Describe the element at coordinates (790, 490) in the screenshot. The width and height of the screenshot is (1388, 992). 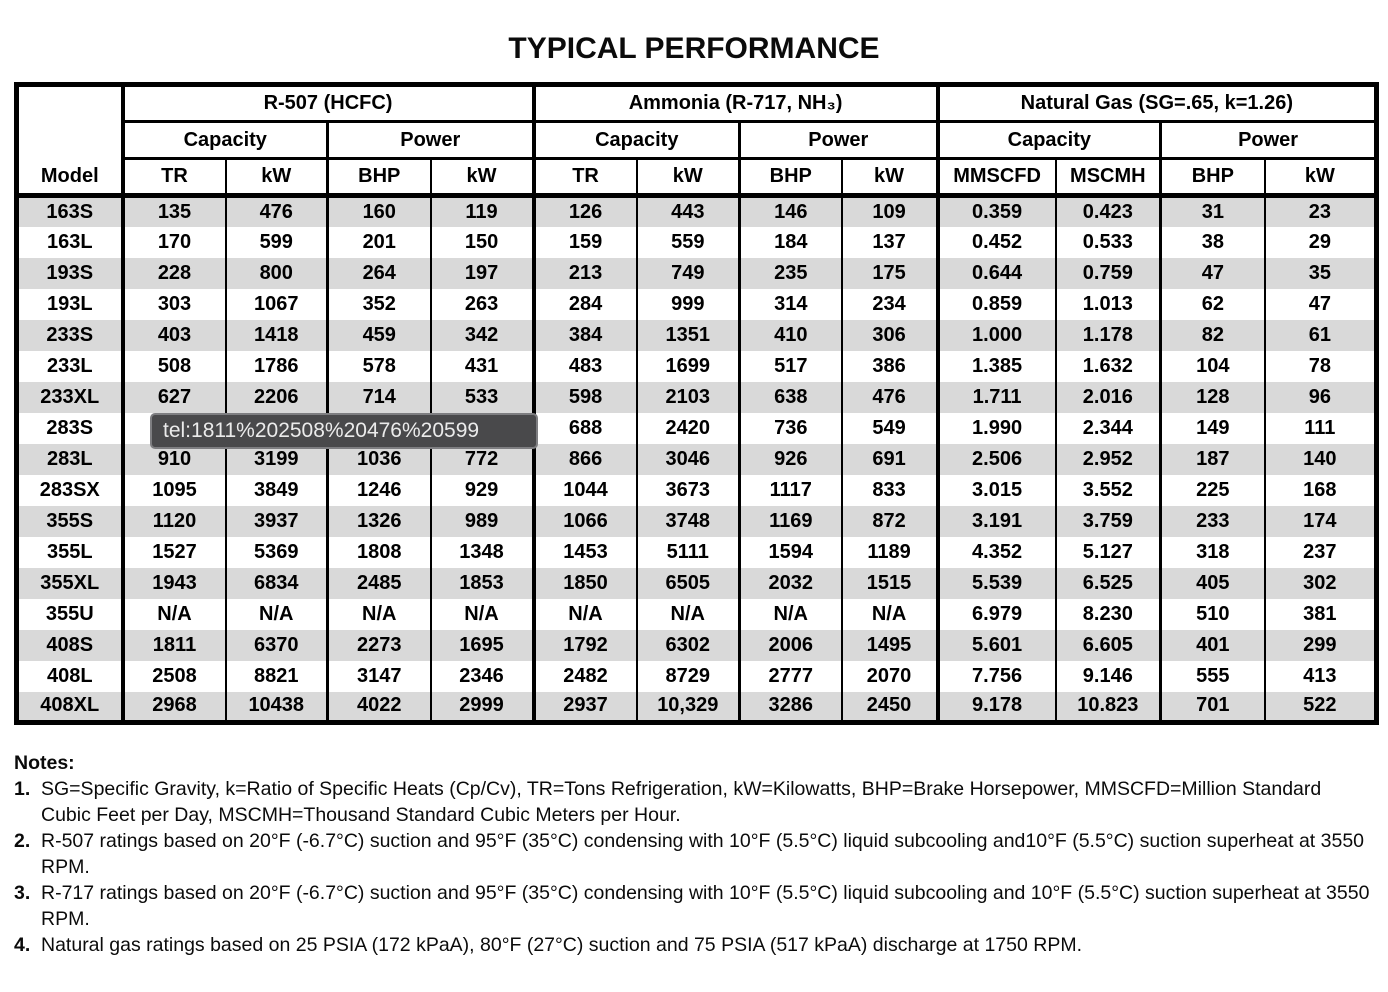
I see `table-cell: 1117` at that location.